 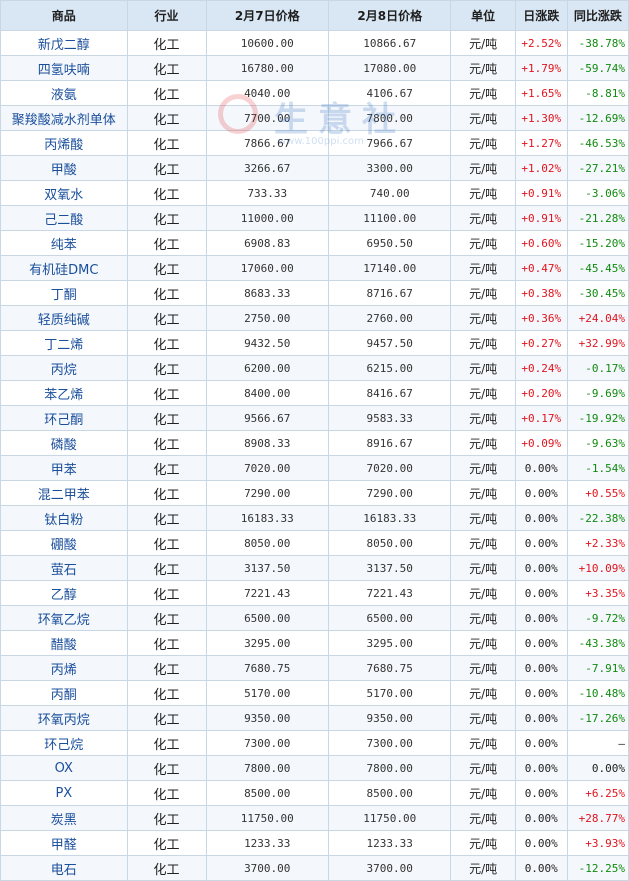 I want to click on price-feb8-cell: 7800.00, so click(x=389, y=768).